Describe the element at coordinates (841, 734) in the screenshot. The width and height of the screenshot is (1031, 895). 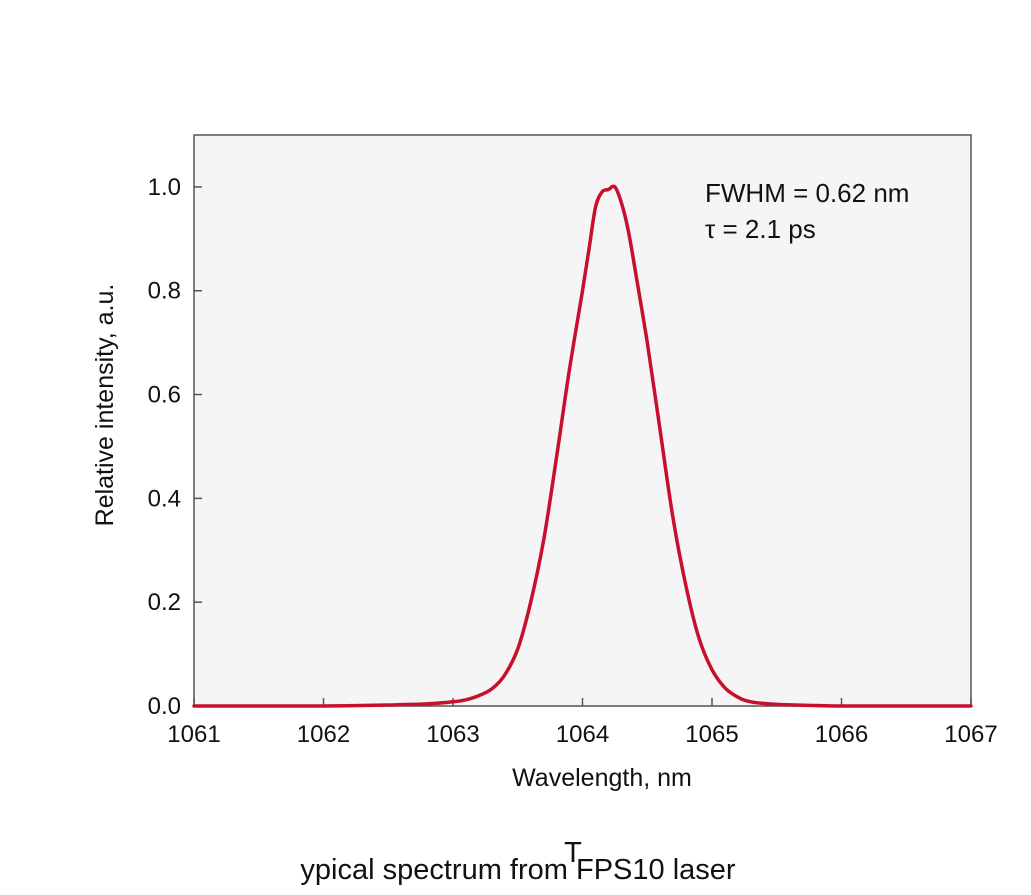
I see `x-tick-label: 1066` at that location.